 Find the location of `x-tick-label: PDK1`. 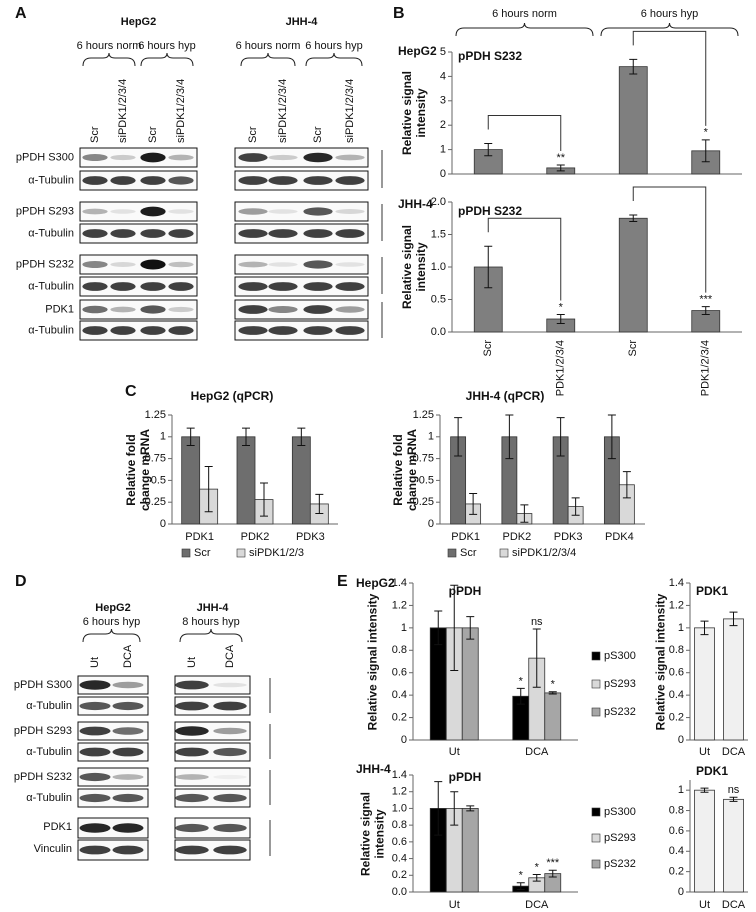

x-tick-label: PDK1 is located at coordinates (465, 537).